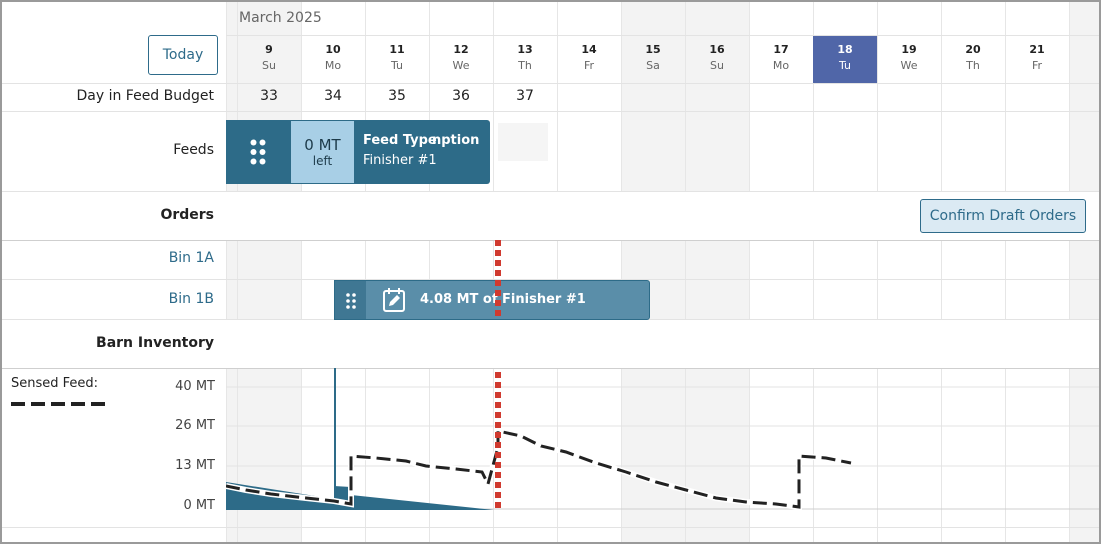 The height and width of the screenshot is (544, 1101). Describe the element at coordinates (717, 59) in the screenshot. I see `day-header: 16 Su` at that location.